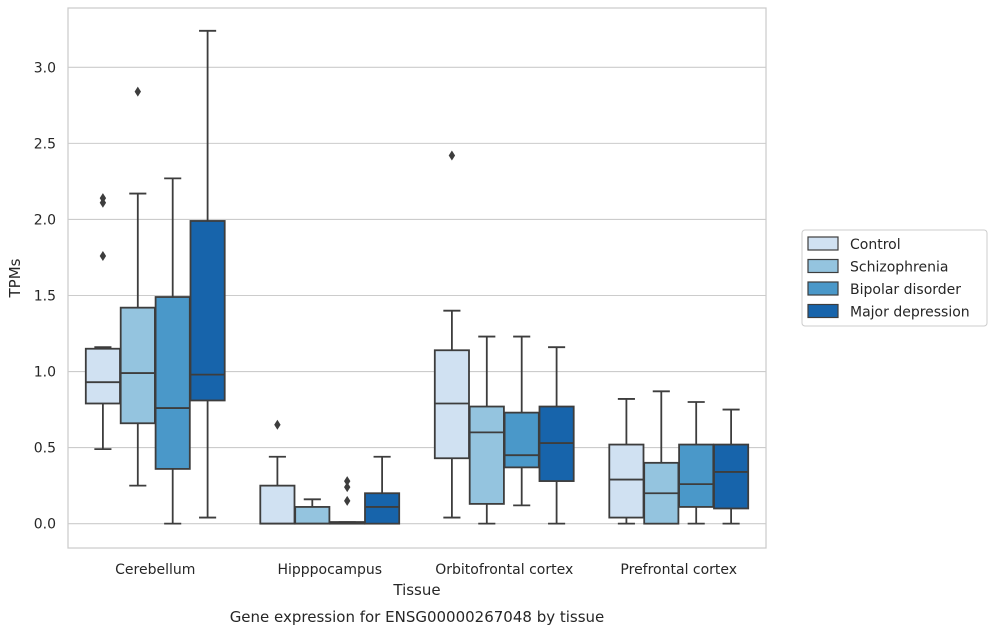  I want to click on legend-frame, so click(894, 278).